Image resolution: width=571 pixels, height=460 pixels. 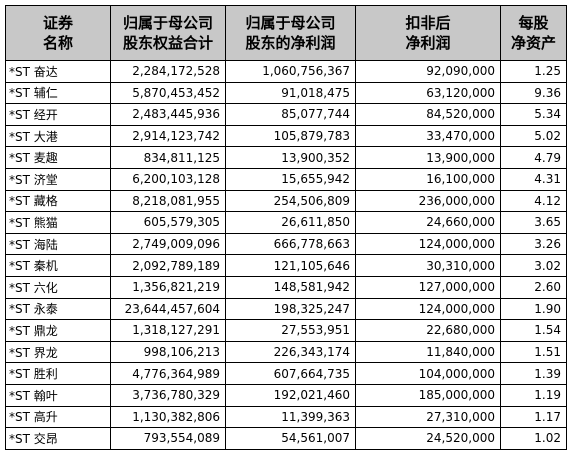 I want to click on value-cell: 2,914,123,742, so click(x=168, y=136).